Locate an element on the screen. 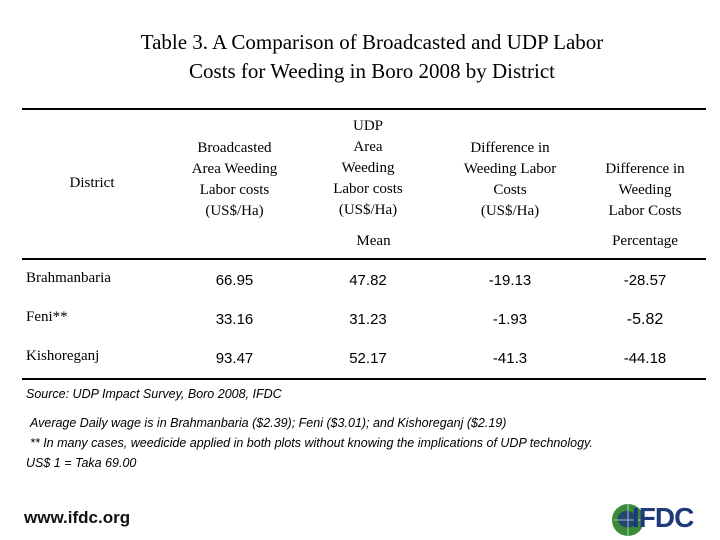  ifdc-logo: IFDC is located at coordinates (655, 519).